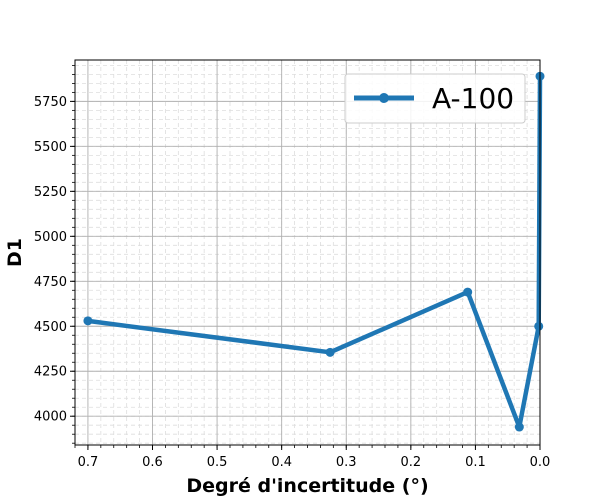  I want to click on y-tick-label: 4250, so click(50, 372).